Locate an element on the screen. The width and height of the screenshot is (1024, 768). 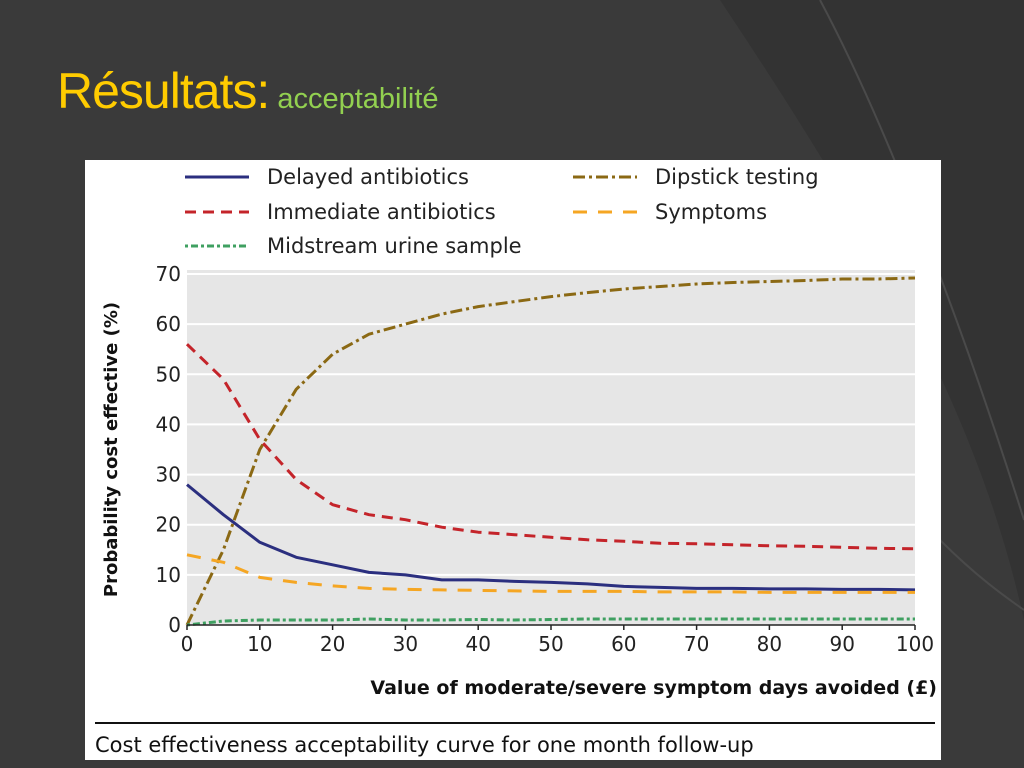
x-tick-label: 0 is located at coordinates (187, 644).